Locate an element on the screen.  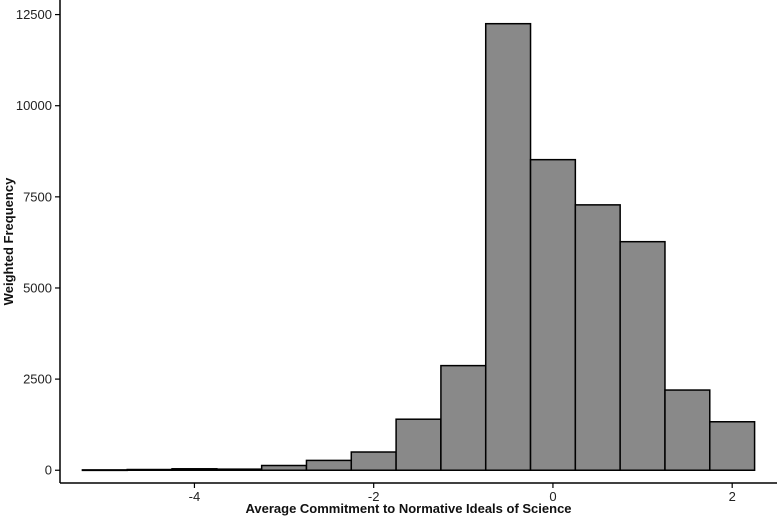
y-tick-label: 12500 is located at coordinates (34, 14).